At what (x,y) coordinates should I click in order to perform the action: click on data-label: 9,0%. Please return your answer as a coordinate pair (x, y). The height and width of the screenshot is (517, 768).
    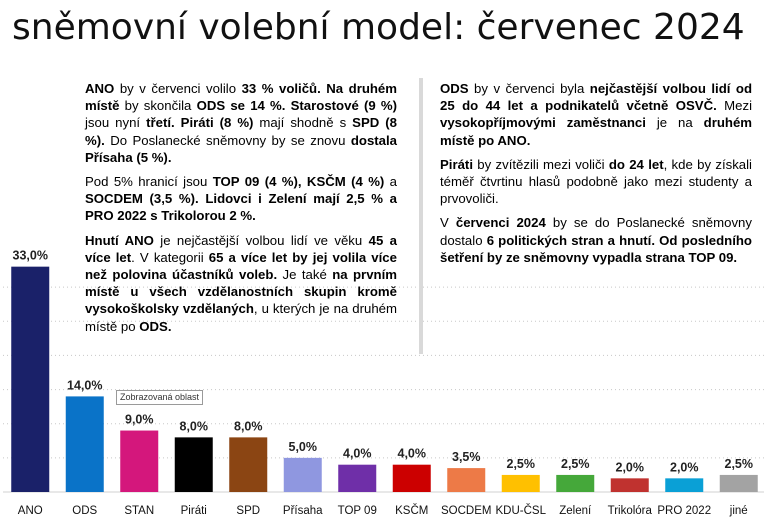
    Looking at the image, I should click on (139, 420).